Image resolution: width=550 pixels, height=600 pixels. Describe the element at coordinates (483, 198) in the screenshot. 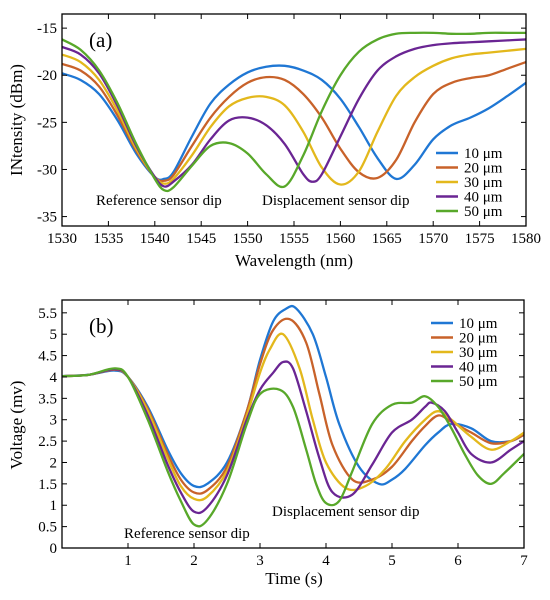

I see `panel-a-legend-label-4: 40 μm` at that location.